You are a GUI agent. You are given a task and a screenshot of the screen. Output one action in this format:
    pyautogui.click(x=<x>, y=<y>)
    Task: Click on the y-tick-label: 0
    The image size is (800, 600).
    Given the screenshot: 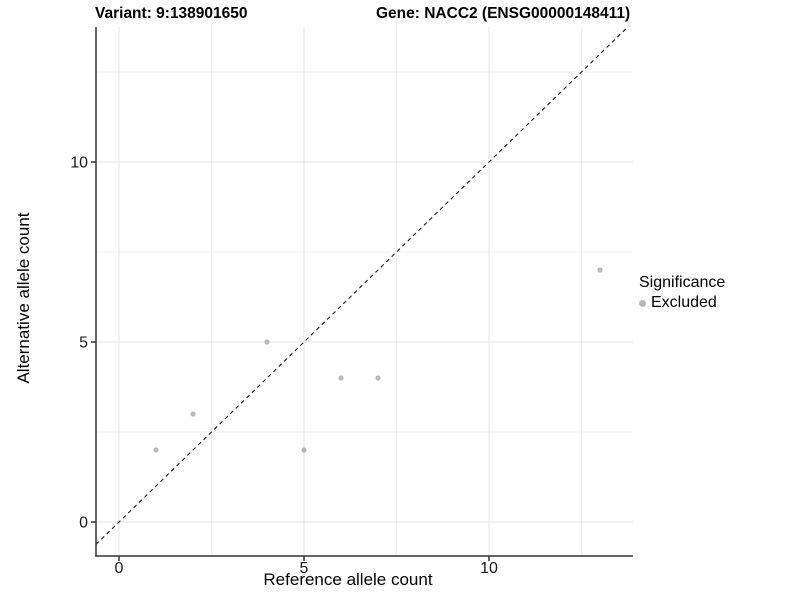 What is the action you would take?
    pyautogui.click(x=83, y=523)
    